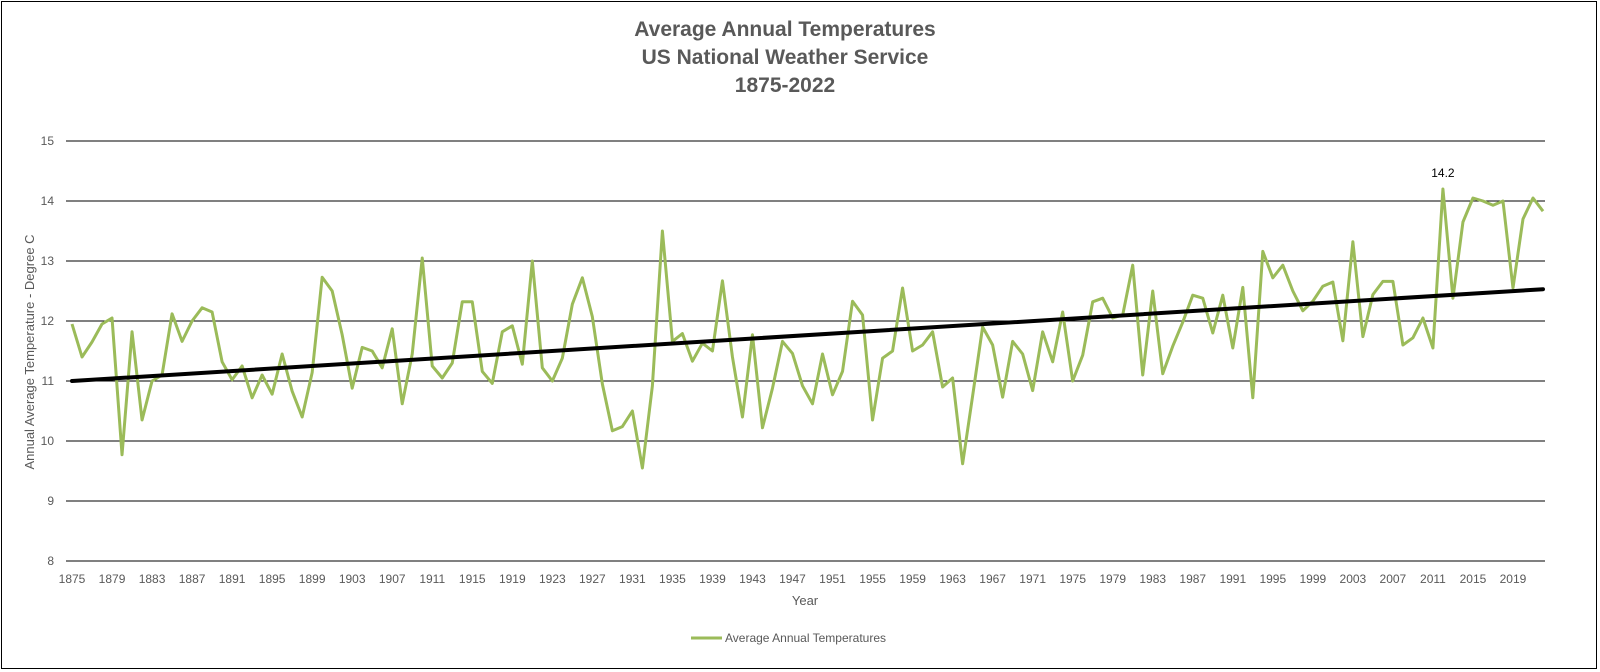 This screenshot has height=672, width=1600. Describe the element at coordinates (1152, 579) in the screenshot. I see `x-tick-label: 1983` at that location.